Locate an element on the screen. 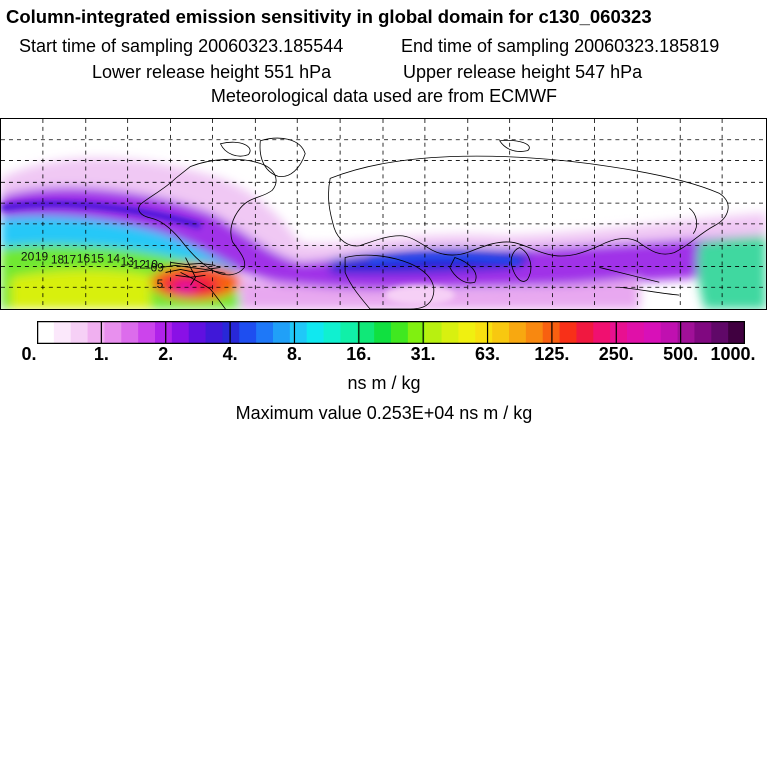  traj-label-12: 12 is located at coordinates (140, 264).